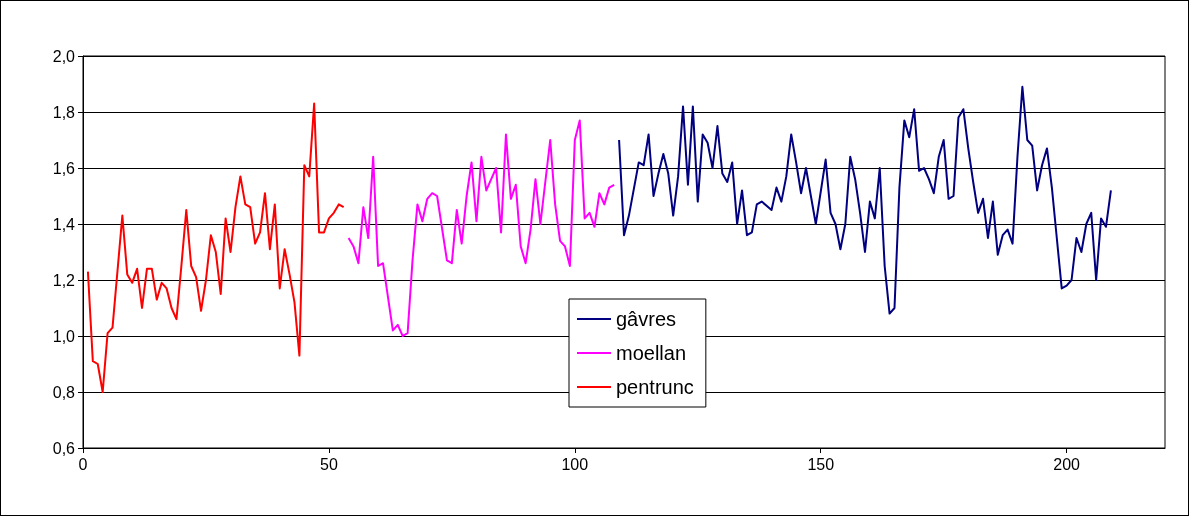 The width and height of the screenshot is (1189, 516). Describe the element at coordinates (655, 387) in the screenshot. I see `legend-label: pentrunc` at that location.